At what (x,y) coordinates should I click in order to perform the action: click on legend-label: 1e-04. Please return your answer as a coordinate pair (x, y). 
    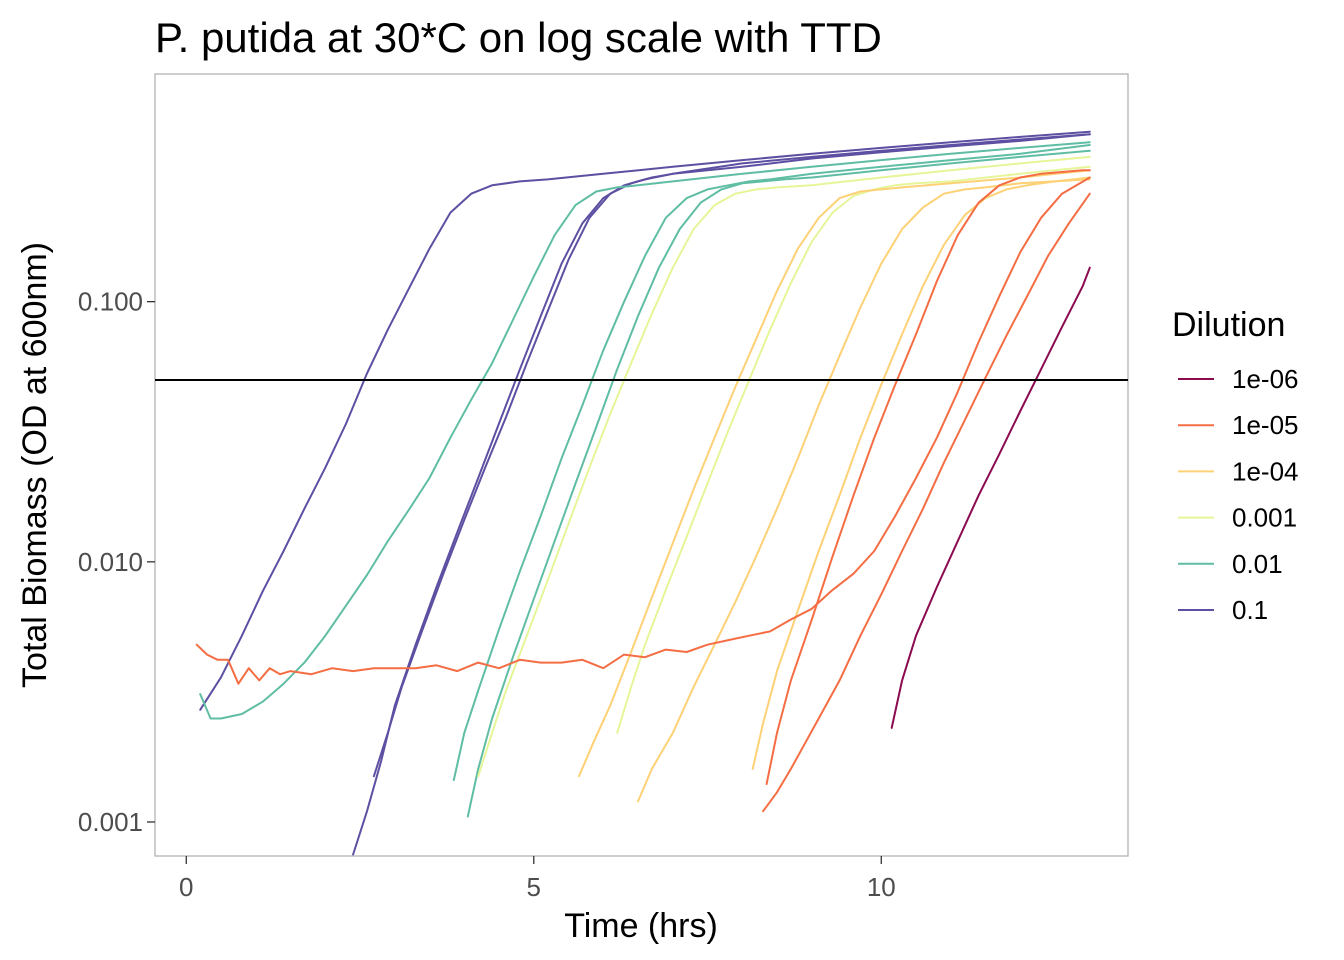
    Looking at the image, I should click on (1265, 471).